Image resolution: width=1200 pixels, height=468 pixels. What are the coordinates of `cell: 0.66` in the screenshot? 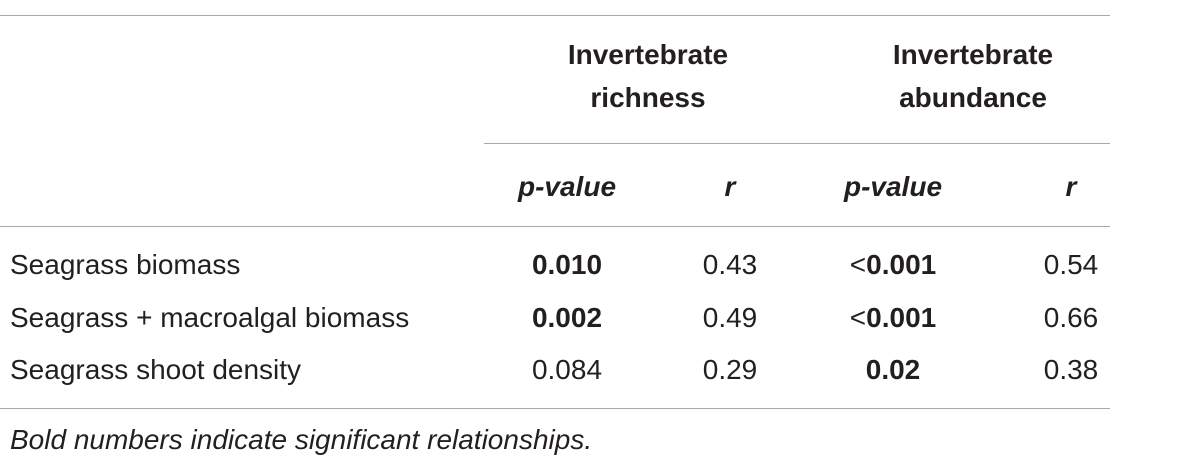 It's located at (1071, 318).